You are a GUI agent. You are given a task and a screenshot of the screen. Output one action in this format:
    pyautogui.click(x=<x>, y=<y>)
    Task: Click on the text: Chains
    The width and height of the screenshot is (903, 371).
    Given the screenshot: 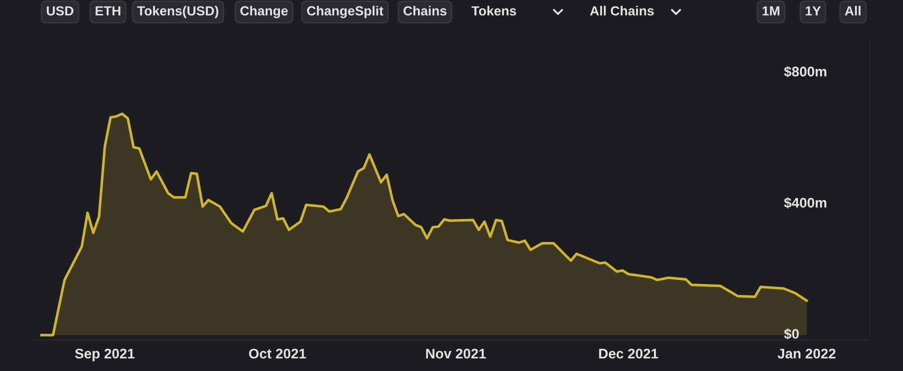 What is the action you would take?
    pyautogui.click(x=425, y=11)
    